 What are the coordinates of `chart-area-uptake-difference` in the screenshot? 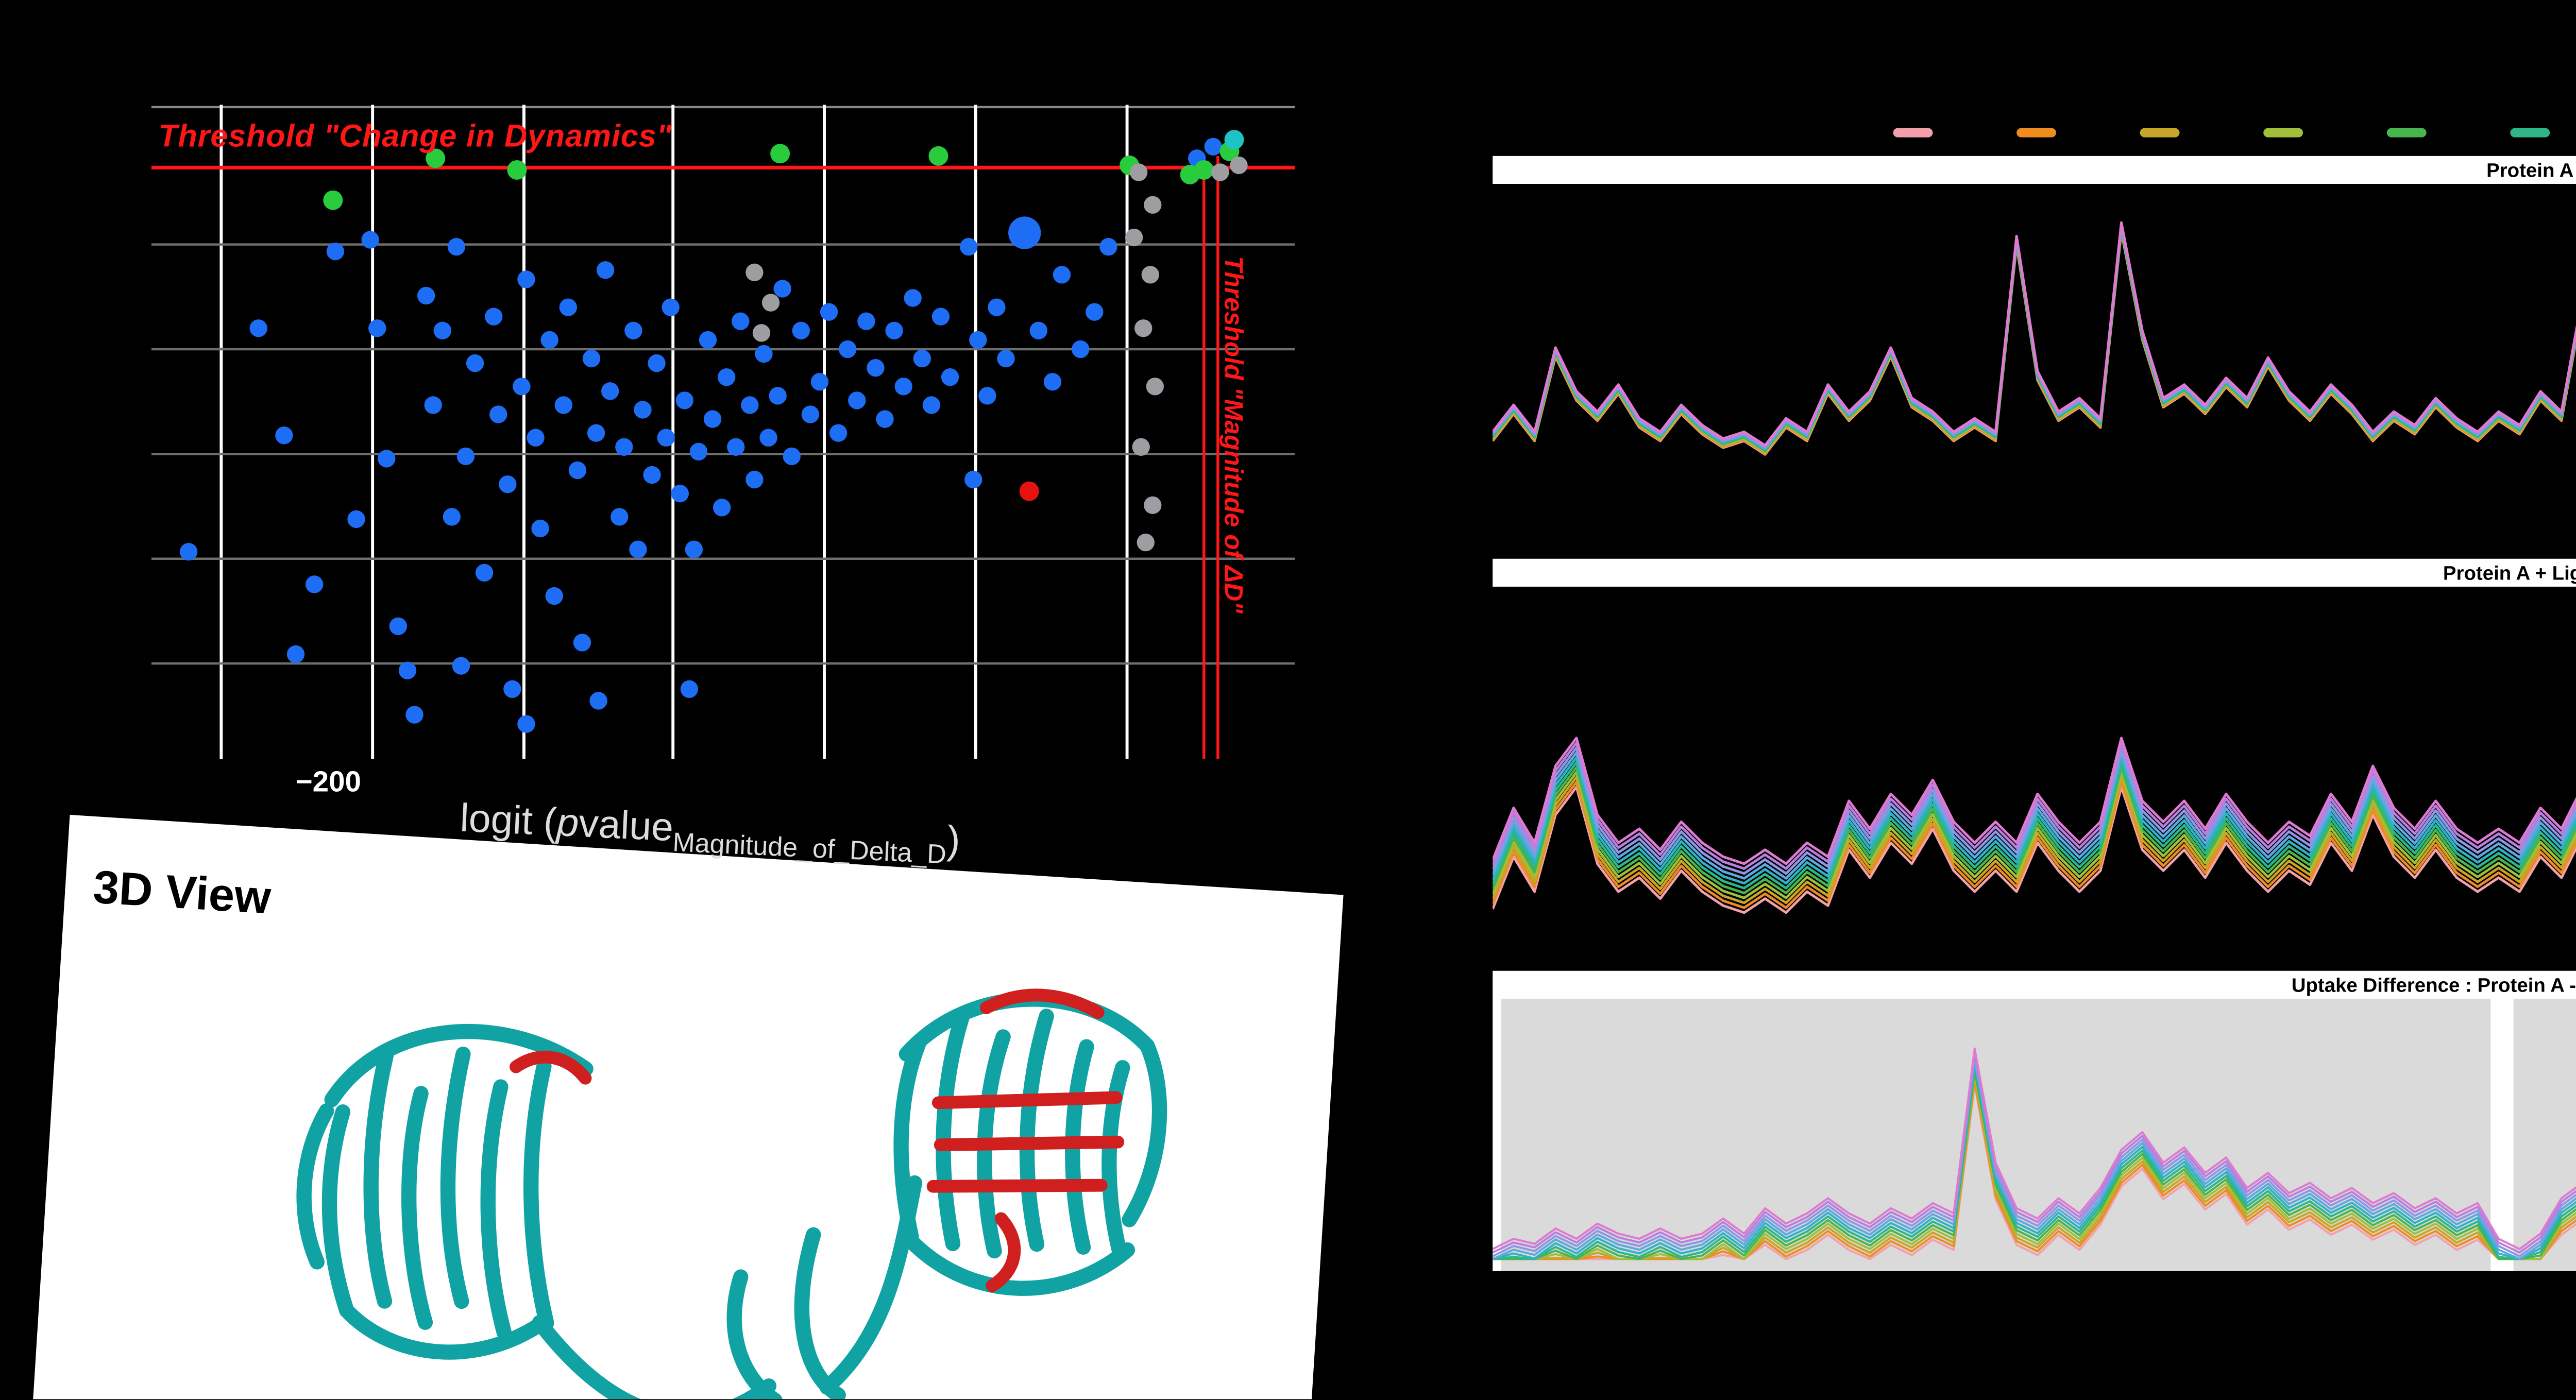 It's located at (2034, 1135).